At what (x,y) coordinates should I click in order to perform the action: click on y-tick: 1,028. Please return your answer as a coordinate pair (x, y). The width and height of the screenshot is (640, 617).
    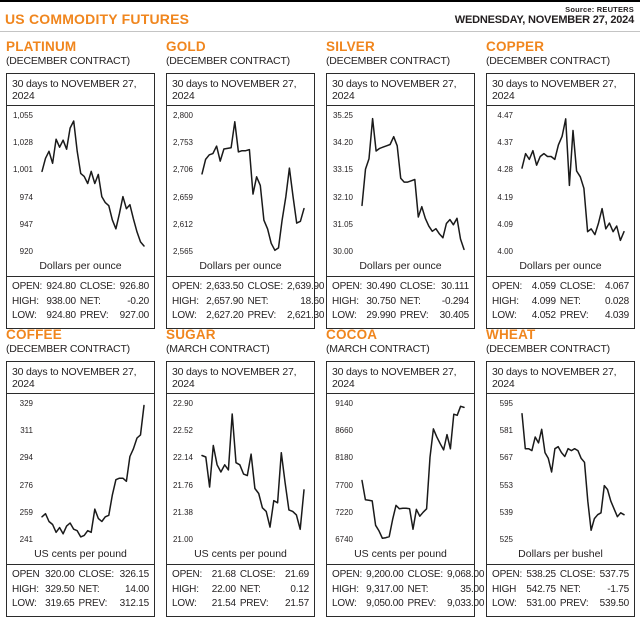
    Looking at the image, I should click on (22, 142).